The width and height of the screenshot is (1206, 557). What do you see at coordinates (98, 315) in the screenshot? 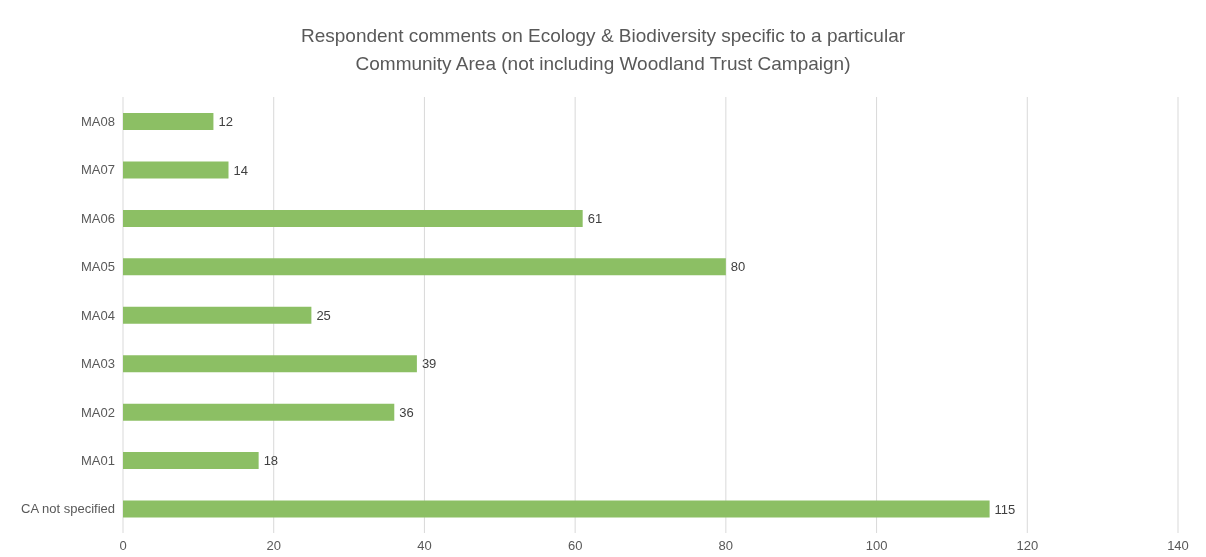
I see `y-tick-label: MA04` at bounding box center [98, 315].